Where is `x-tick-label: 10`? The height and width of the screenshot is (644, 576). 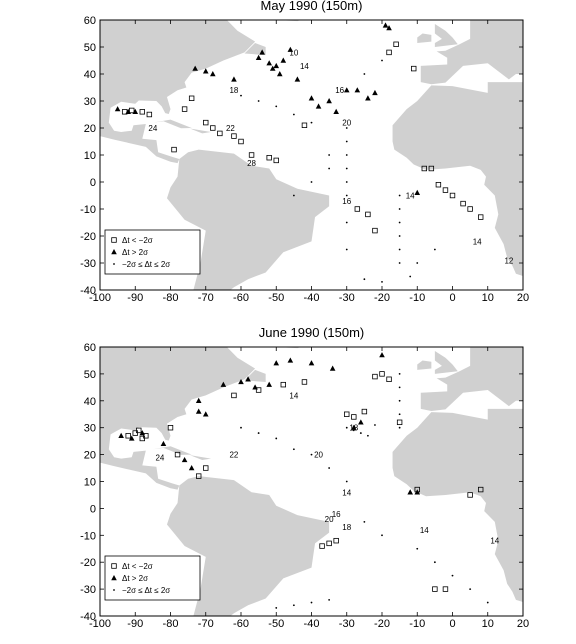
x-tick-label: 10 is located at coordinates (488, 298).